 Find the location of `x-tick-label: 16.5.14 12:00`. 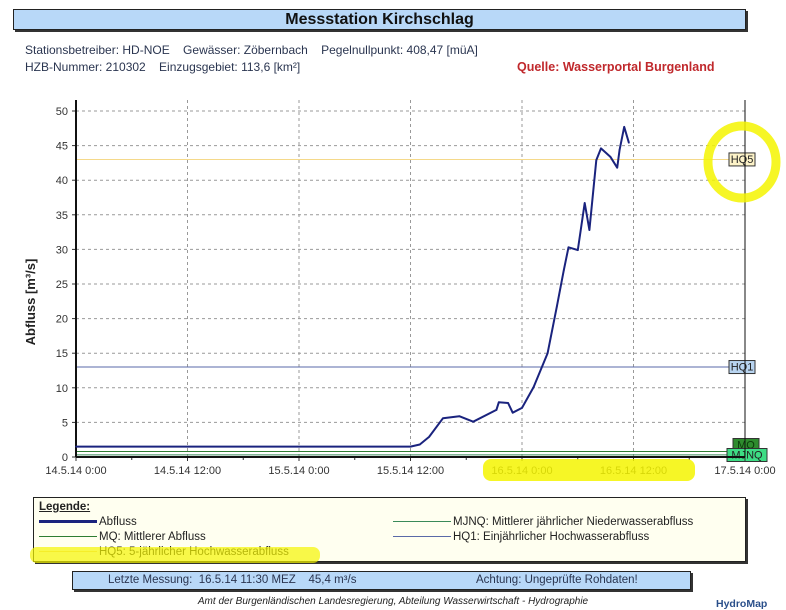

x-tick-label: 16.5.14 12:00 is located at coordinates (633, 471).